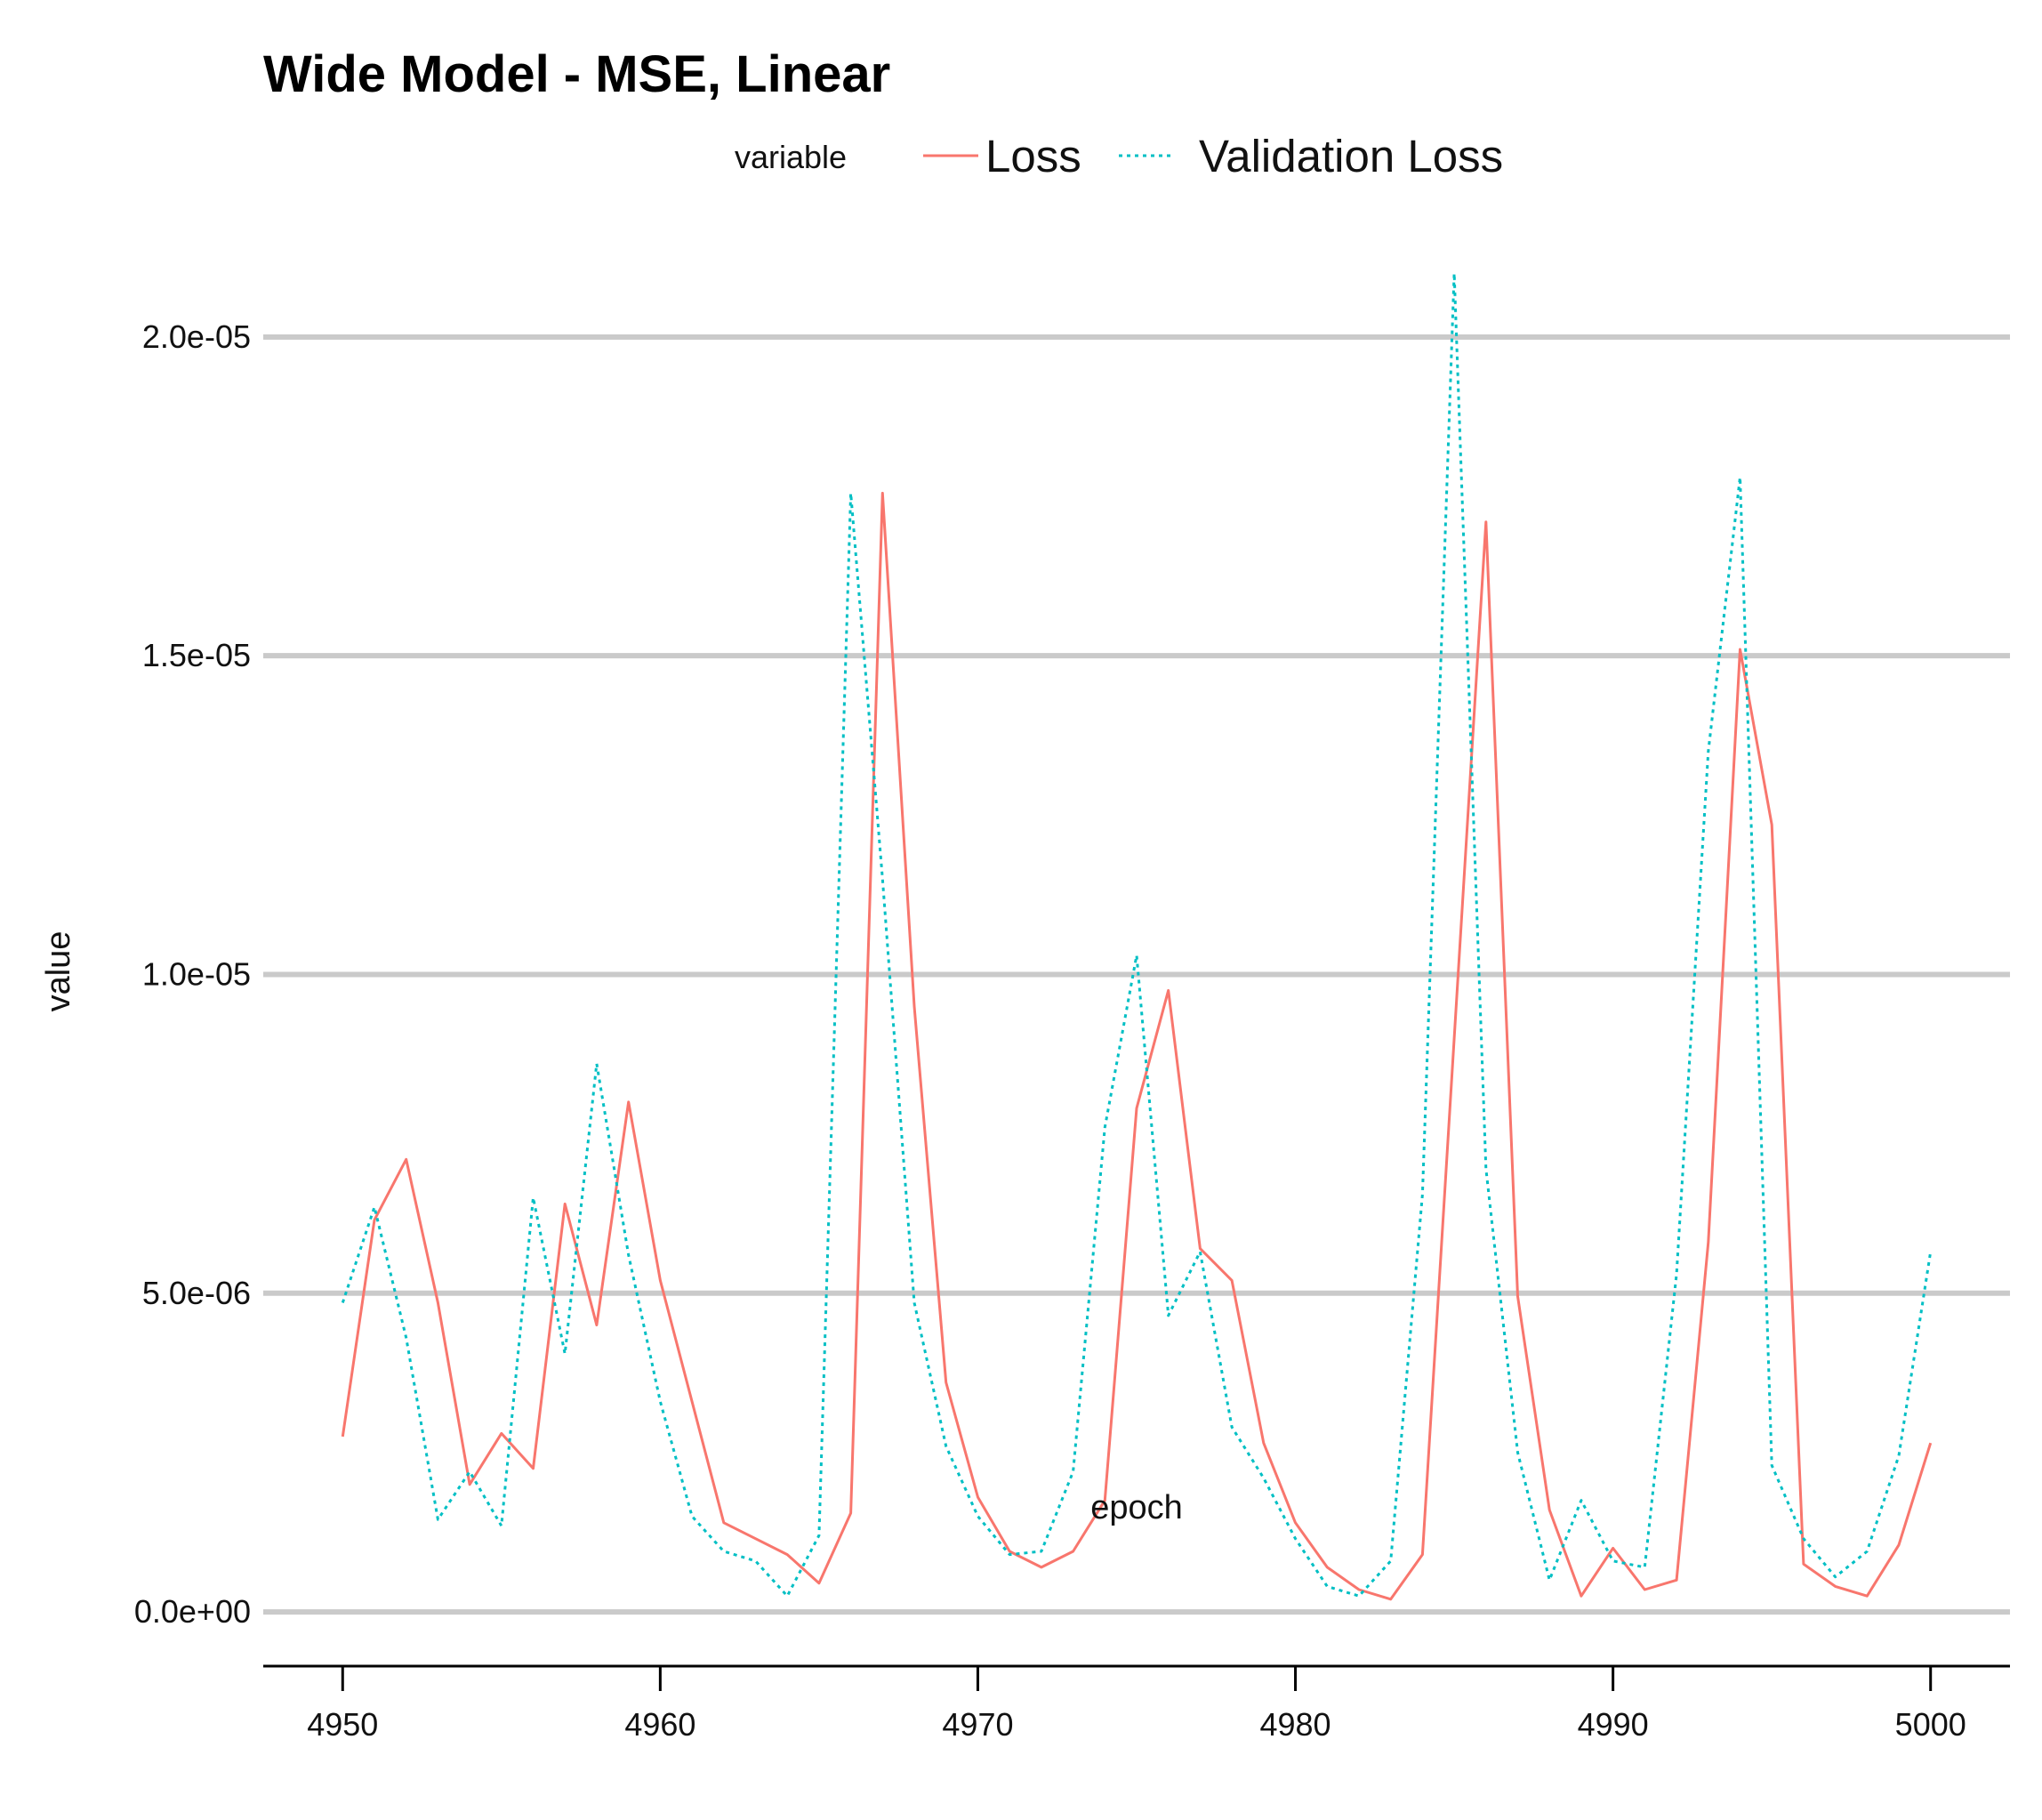 The image size is (2042, 1820). What do you see at coordinates (196, 973) in the screenshot?
I see `y-tick-label: 1.0e-05` at bounding box center [196, 973].